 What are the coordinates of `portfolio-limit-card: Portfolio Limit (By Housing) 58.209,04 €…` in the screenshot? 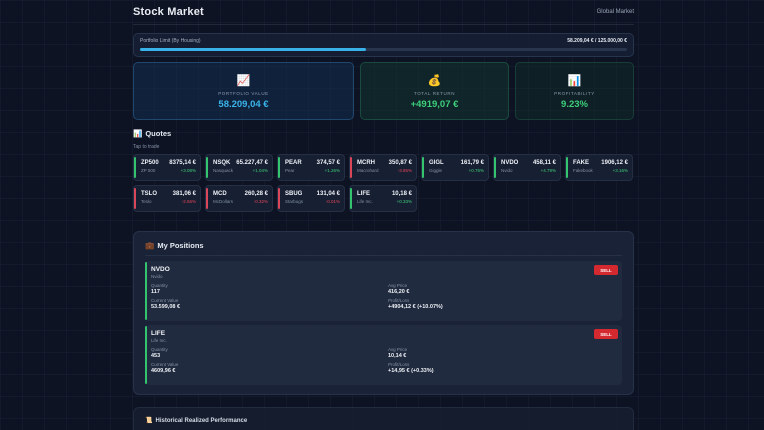 It's located at (383, 45).